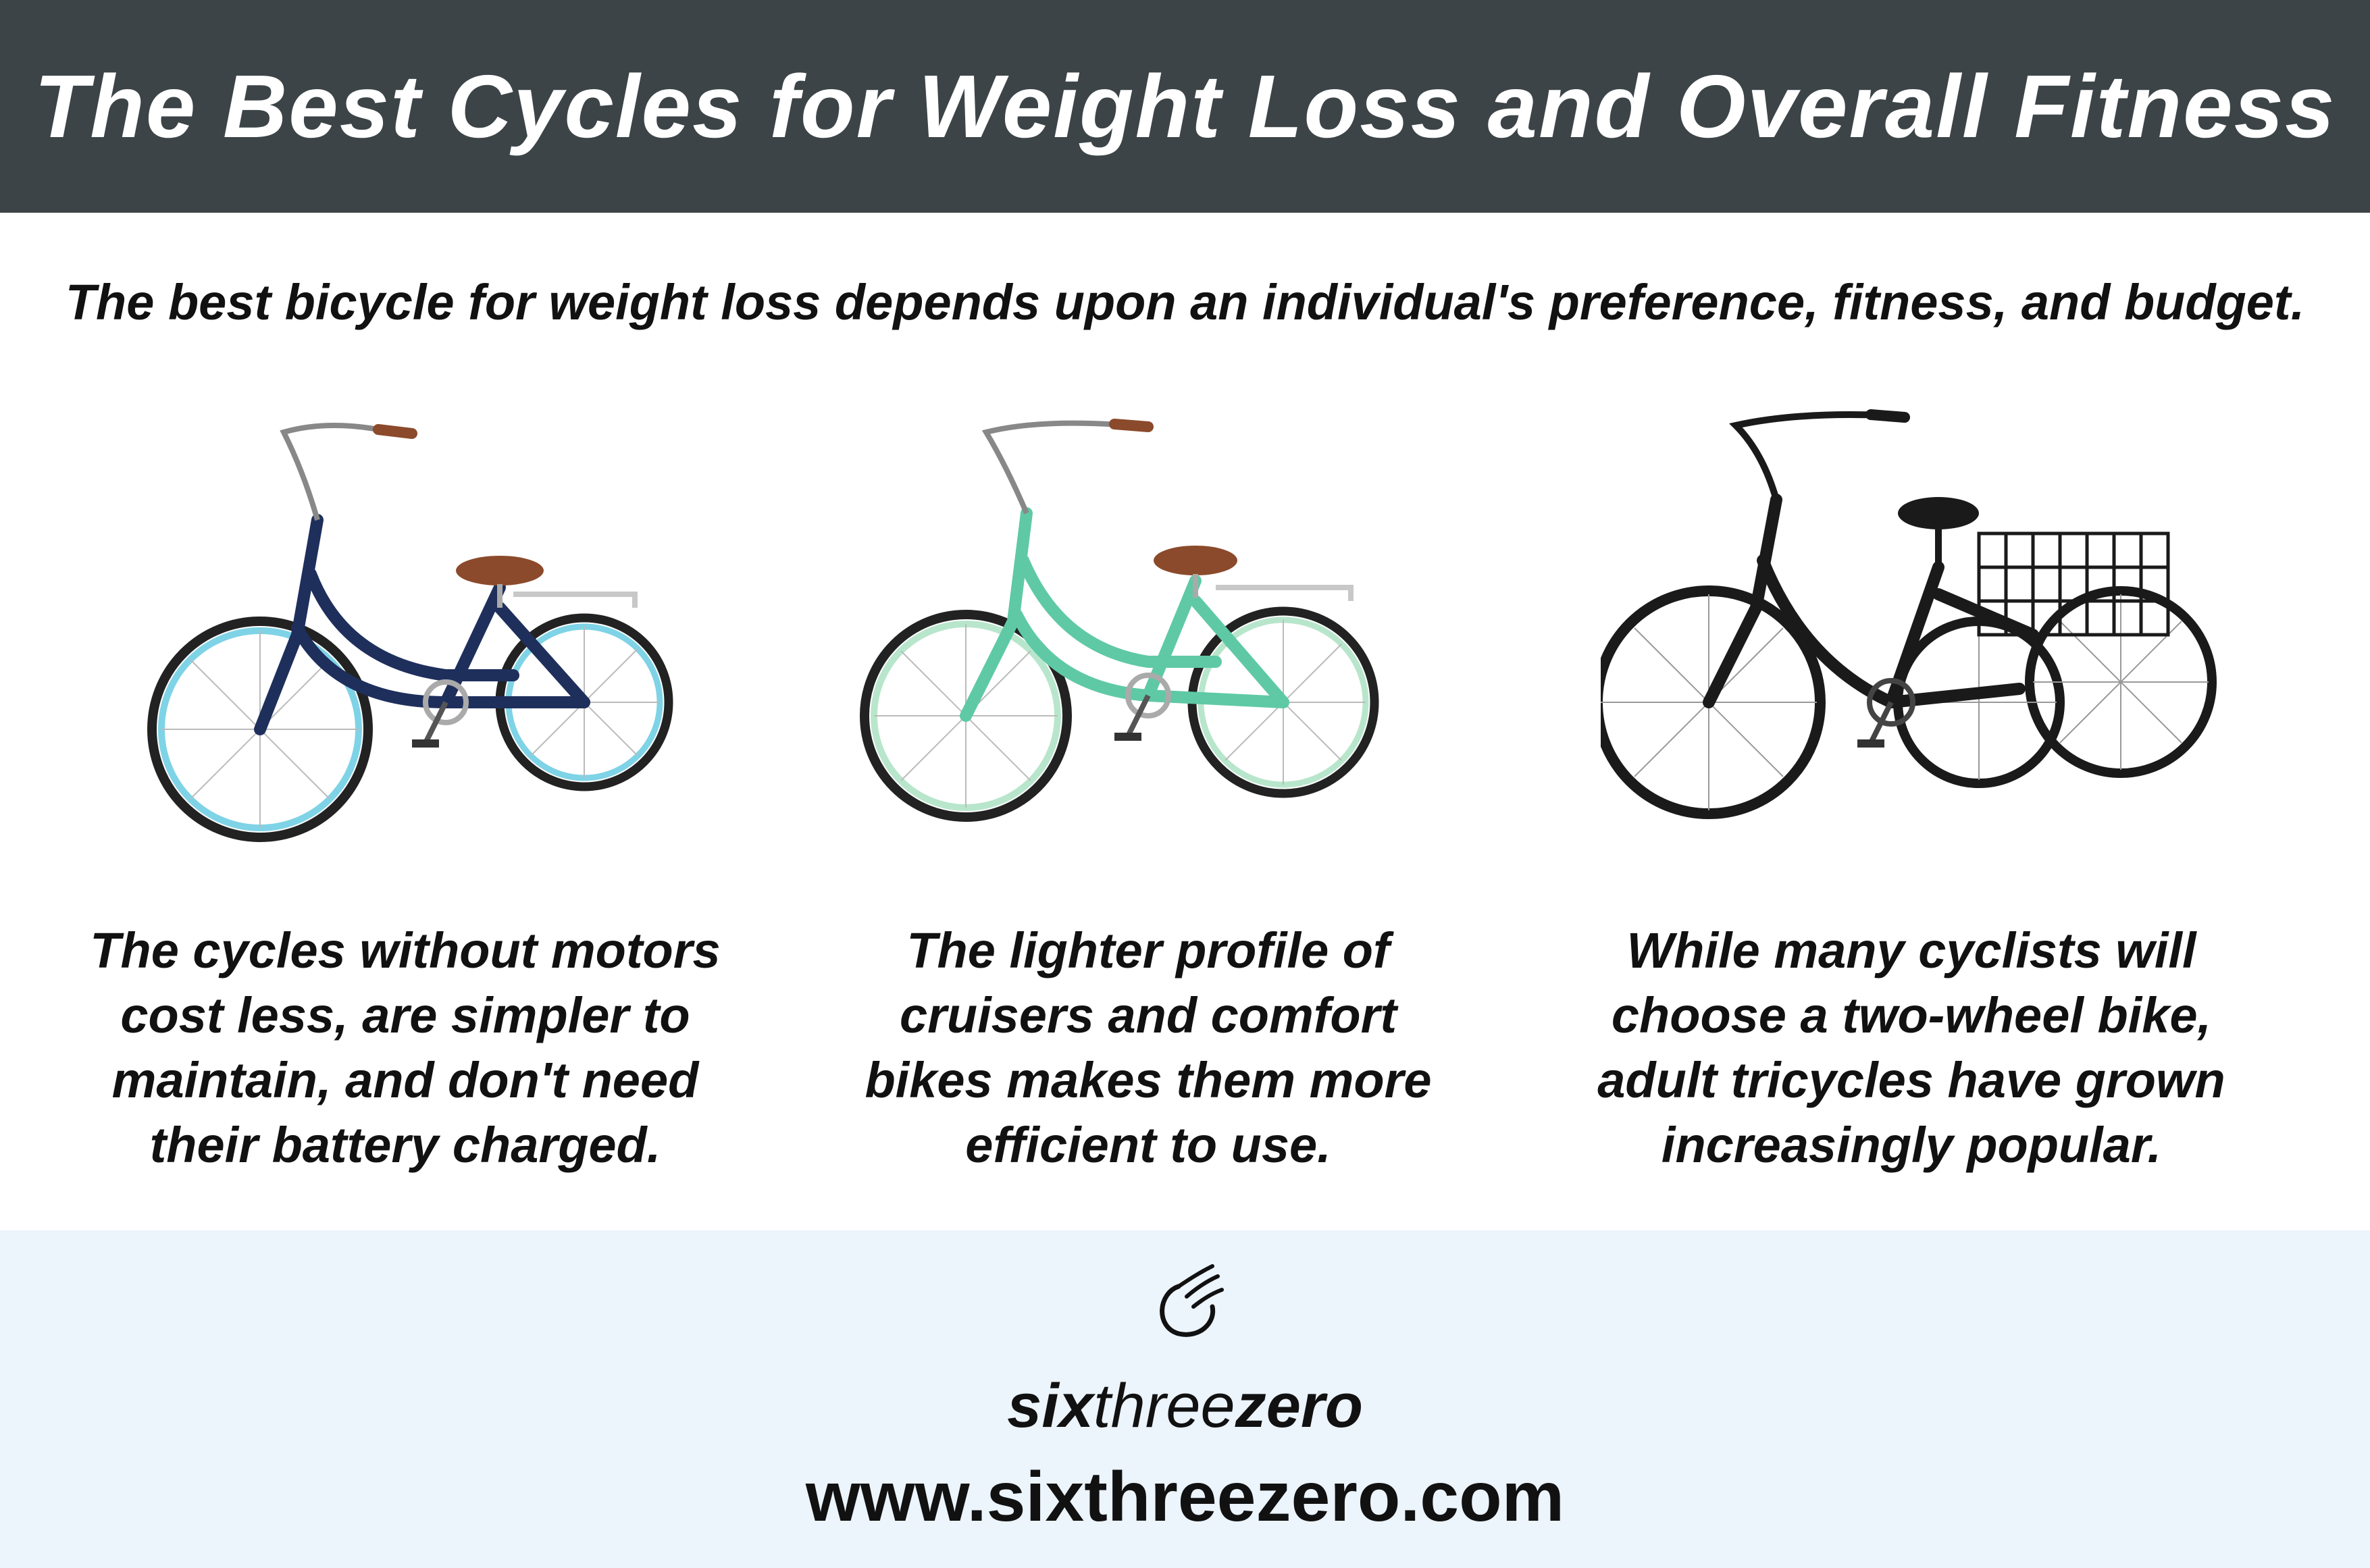 This screenshot has height=1568, width=2370. Describe the element at coordinates (1185, 1497) in the screenshot. I see `website-url: www.sixthreezero.com` at that location.